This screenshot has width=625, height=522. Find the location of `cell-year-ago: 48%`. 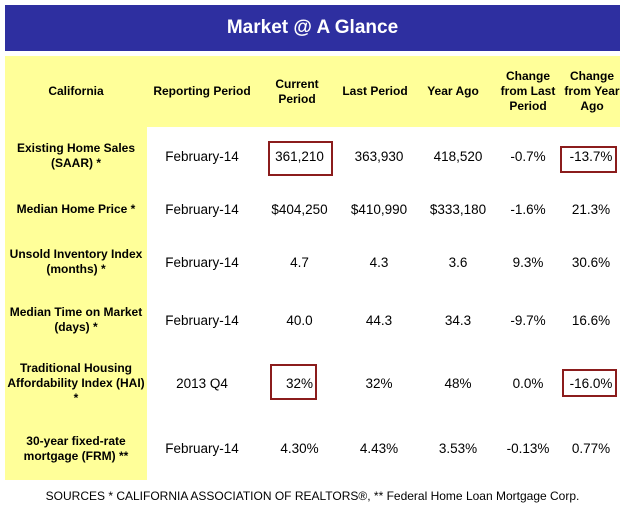

cell-year-ago: 48% is located at coordinates (458, 383).